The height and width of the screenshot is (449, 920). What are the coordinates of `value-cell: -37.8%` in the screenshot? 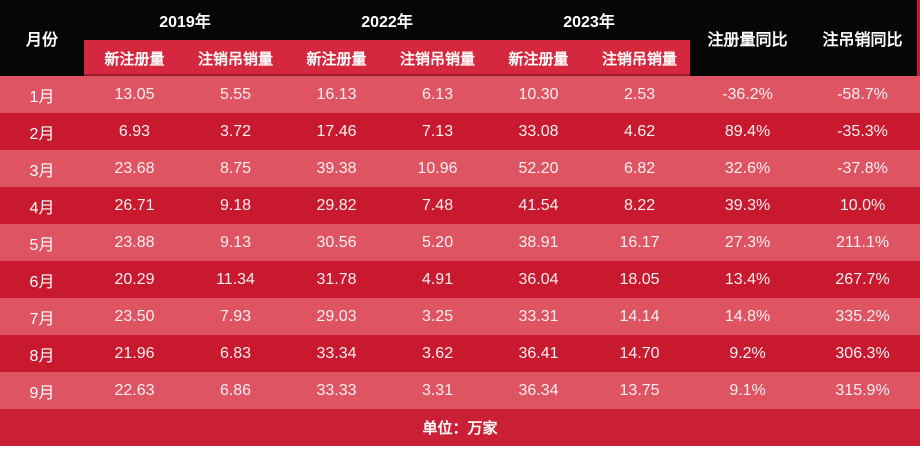 It's located at (862, 168).